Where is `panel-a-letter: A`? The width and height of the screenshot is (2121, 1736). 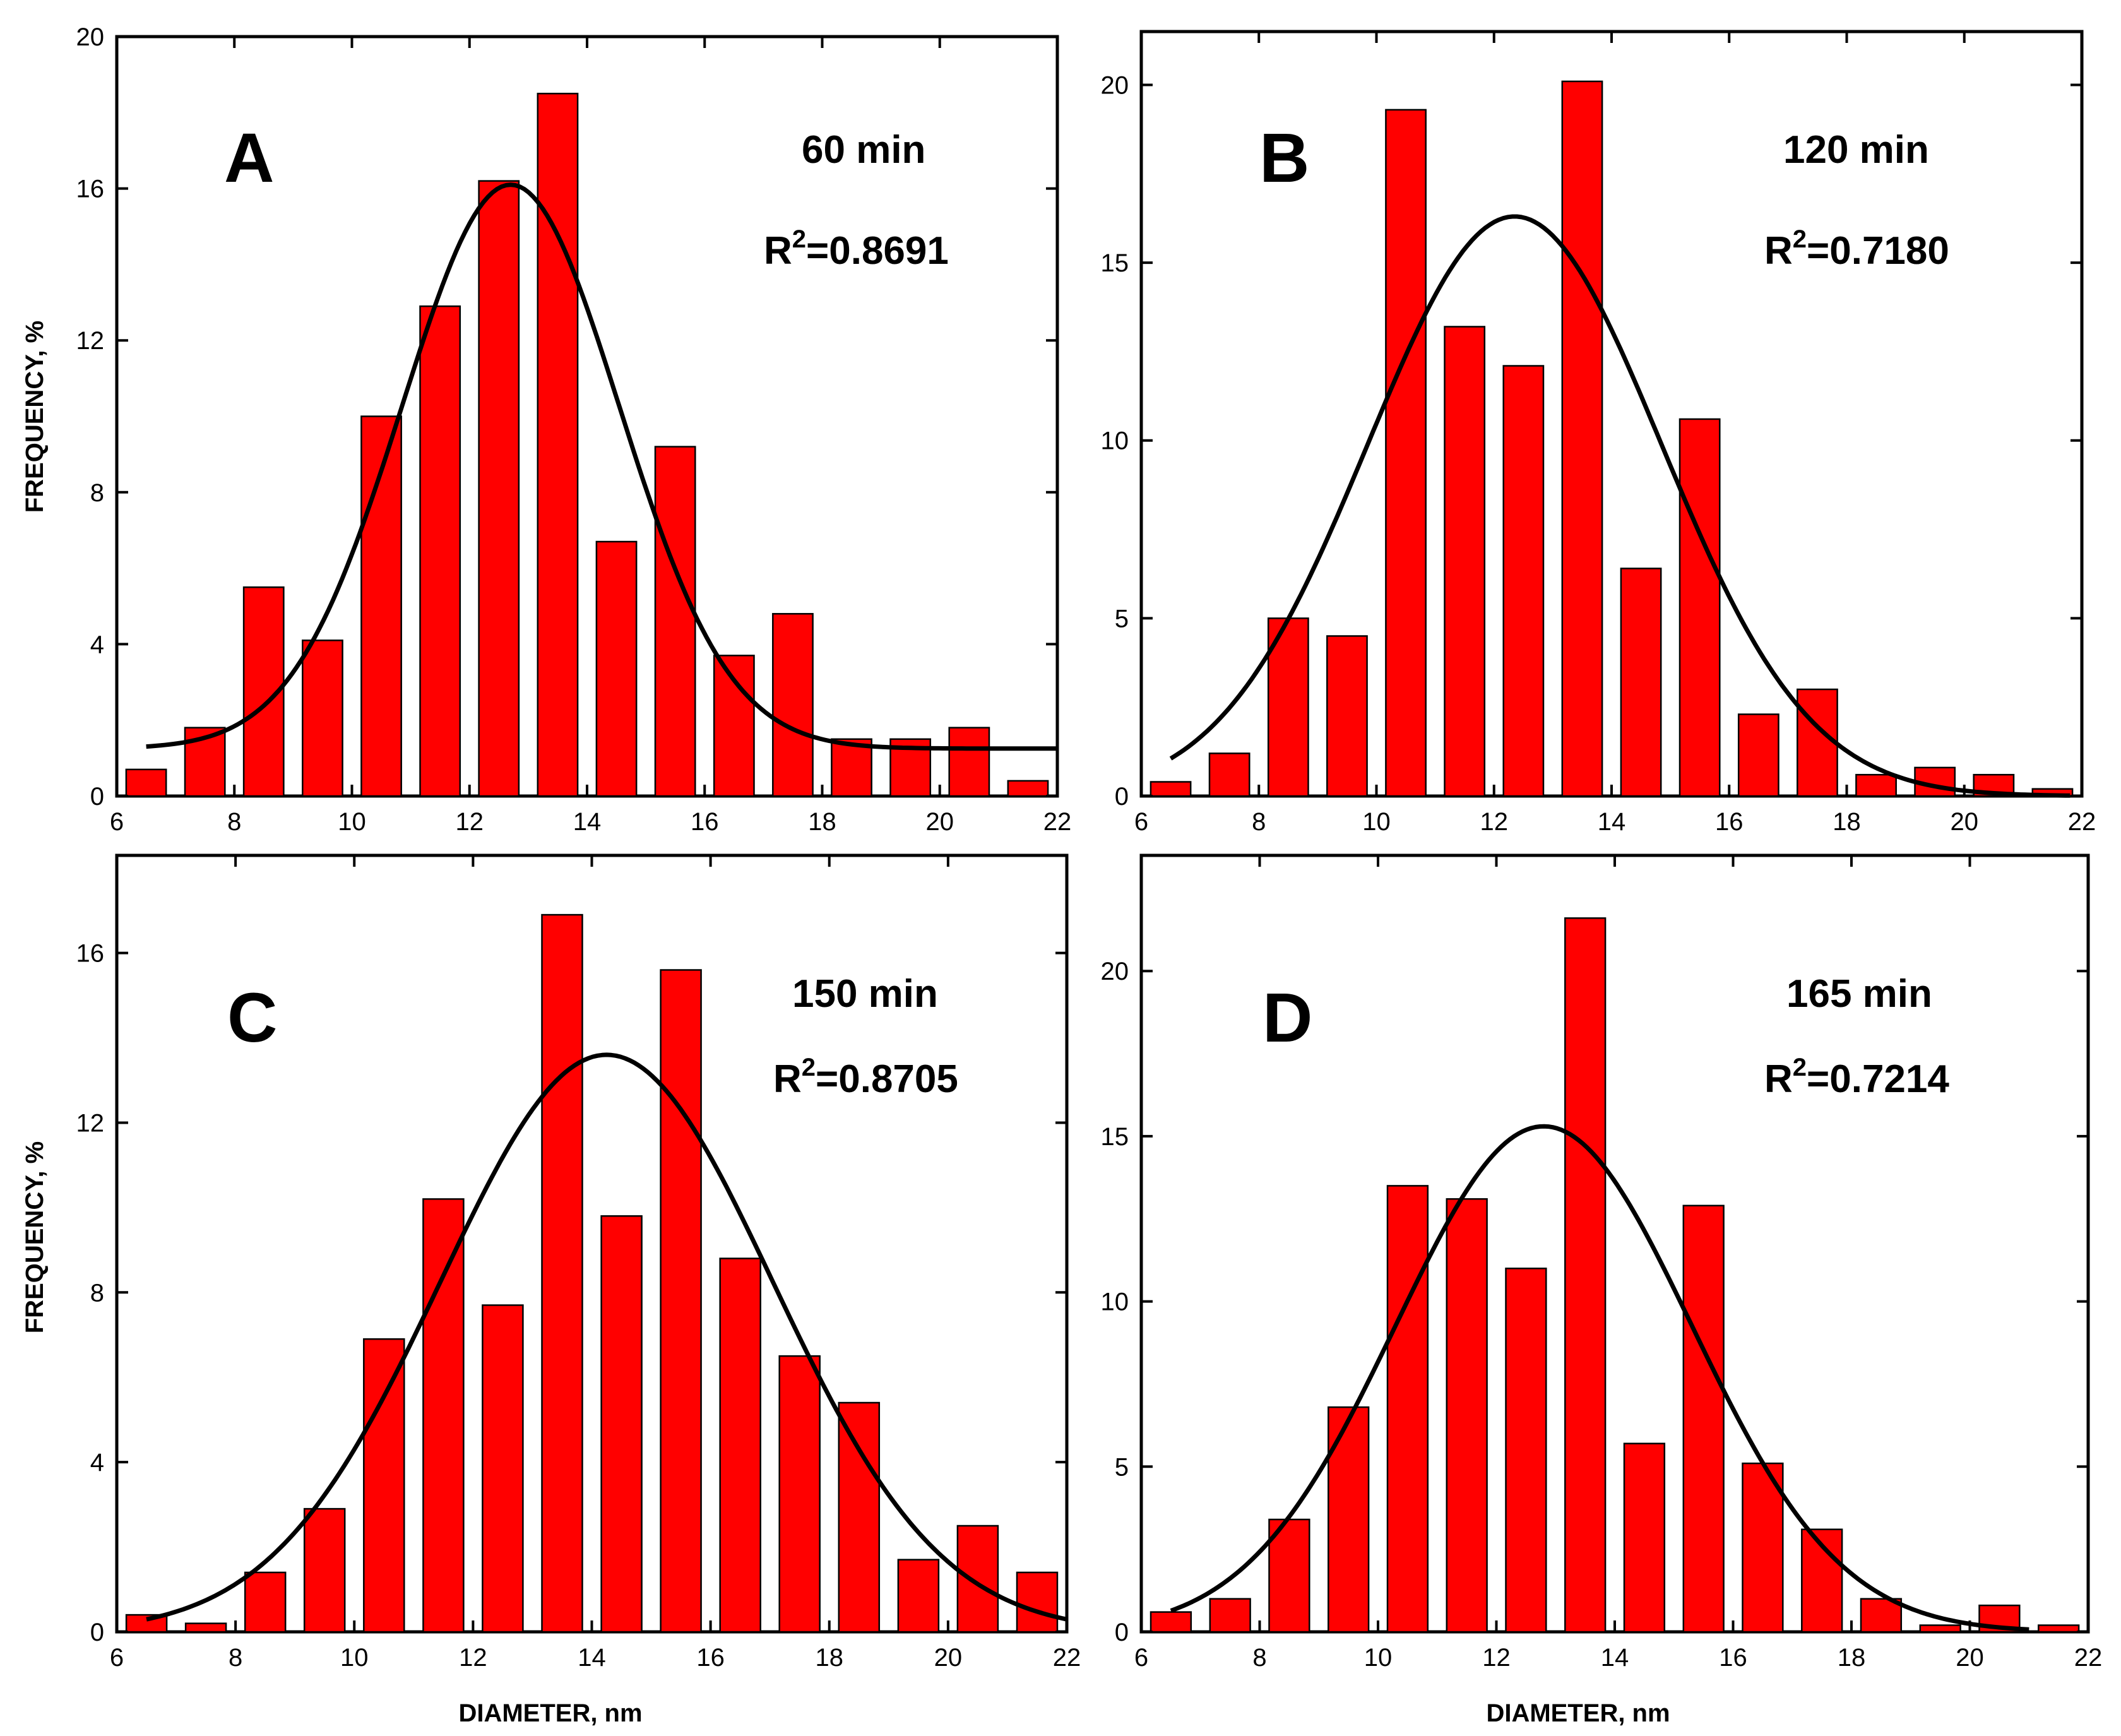 panel-a-letter: A is located at coordinates (249, 158).